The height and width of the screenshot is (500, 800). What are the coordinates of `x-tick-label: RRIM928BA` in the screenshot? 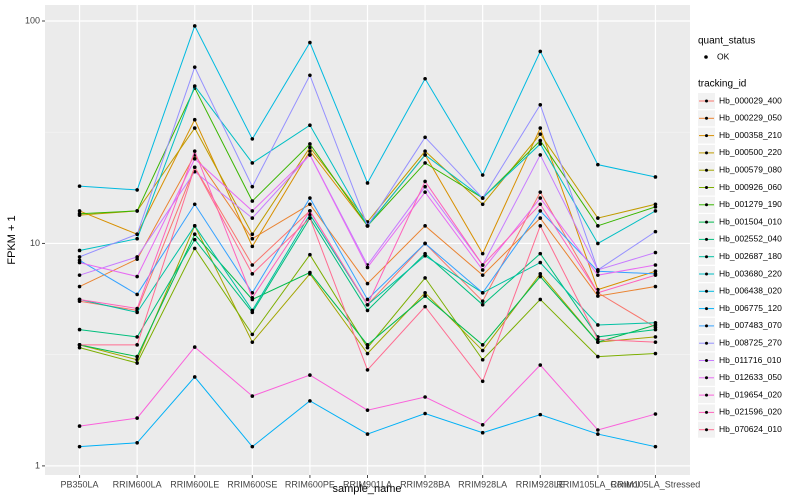 It's located at (425, 484).